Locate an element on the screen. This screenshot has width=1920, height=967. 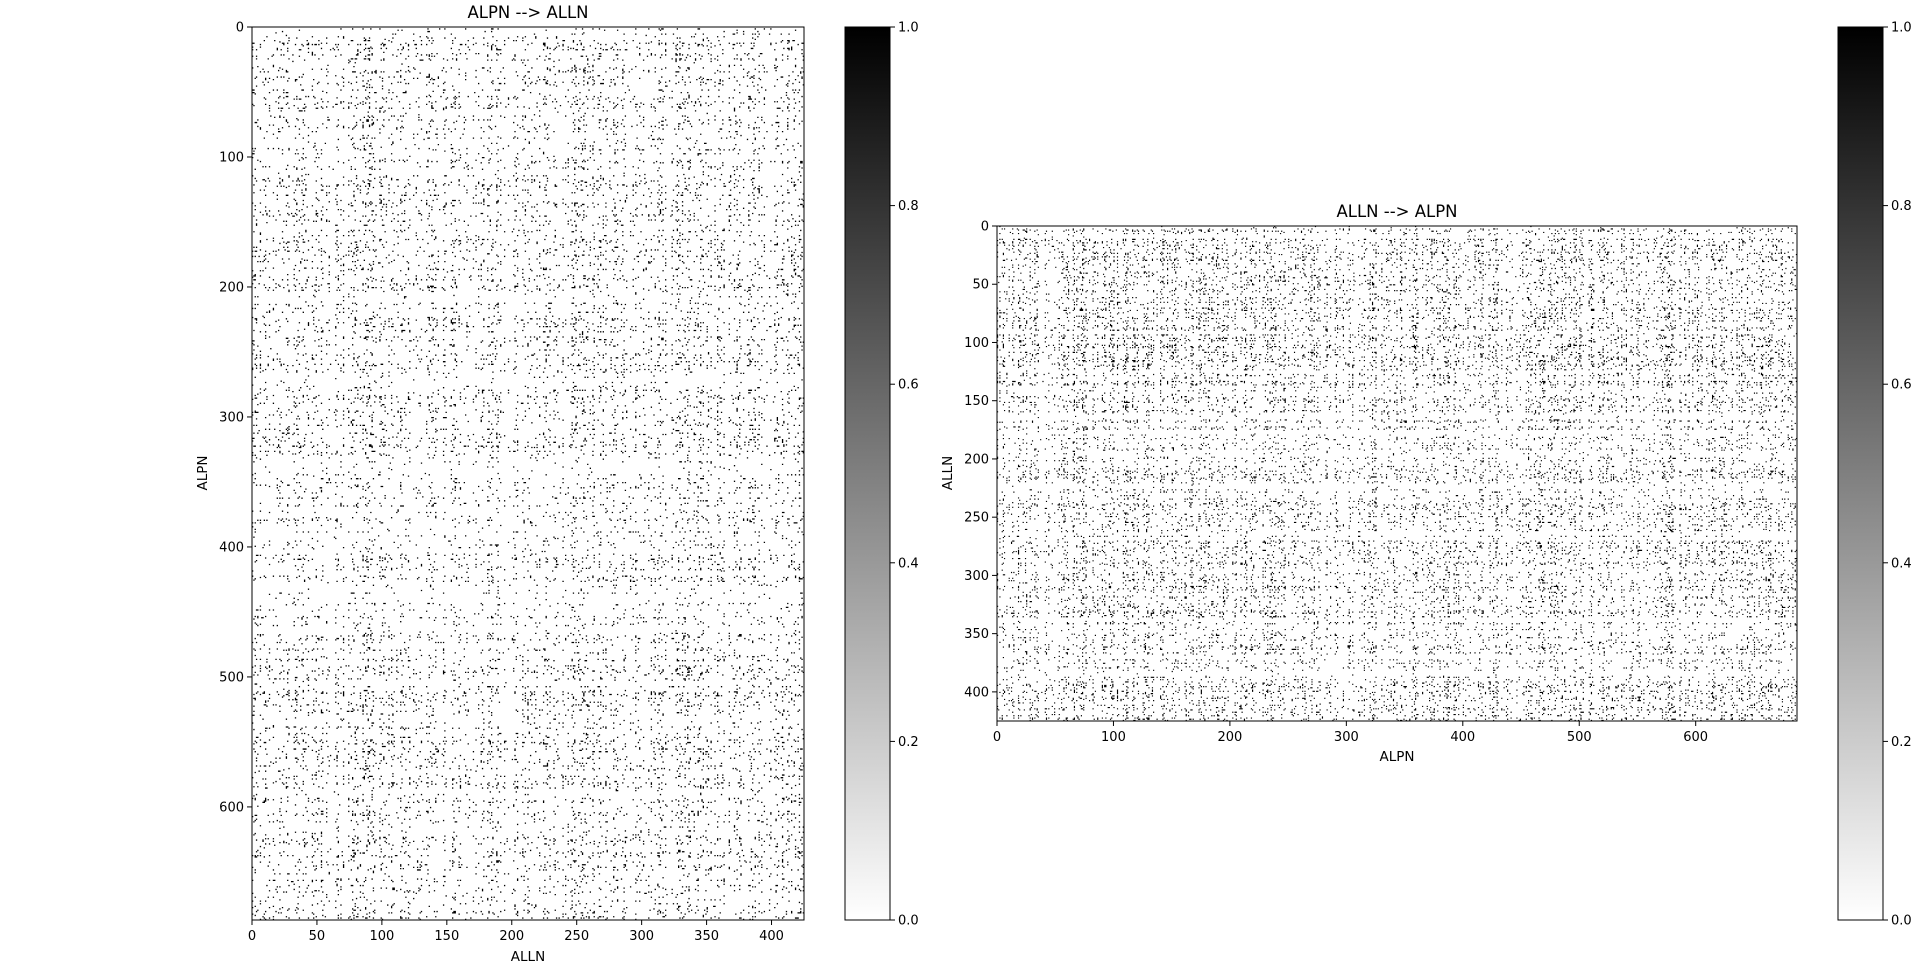
colorbar-2-ticks: 0.0 0.2 0.4 0.6 0.8 1.0 is located at coordinates (1897, 475).